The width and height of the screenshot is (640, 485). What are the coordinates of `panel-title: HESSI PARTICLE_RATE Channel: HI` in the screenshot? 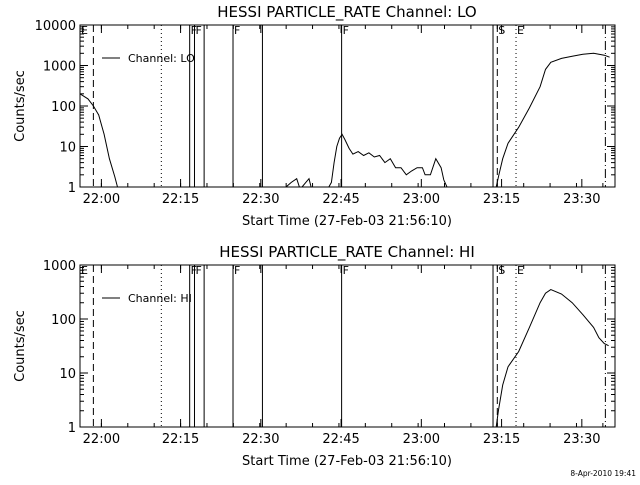 It's located at (347, 252).